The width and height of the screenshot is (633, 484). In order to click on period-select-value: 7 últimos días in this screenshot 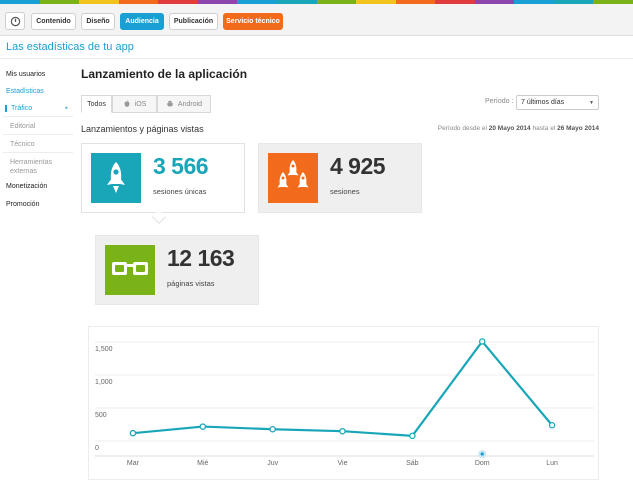, I will do `click(543, 102)`.